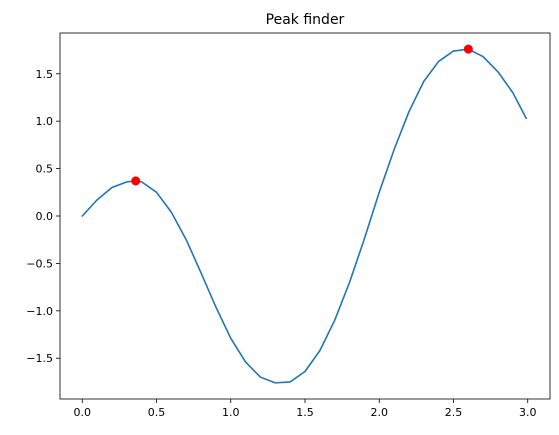 The width and height of the screenshot is (559, 435). What do you see at coordinates (379, 412) in the screenshot?
I see `x-tick-label: 2.0` at bounding box center [379, 412].